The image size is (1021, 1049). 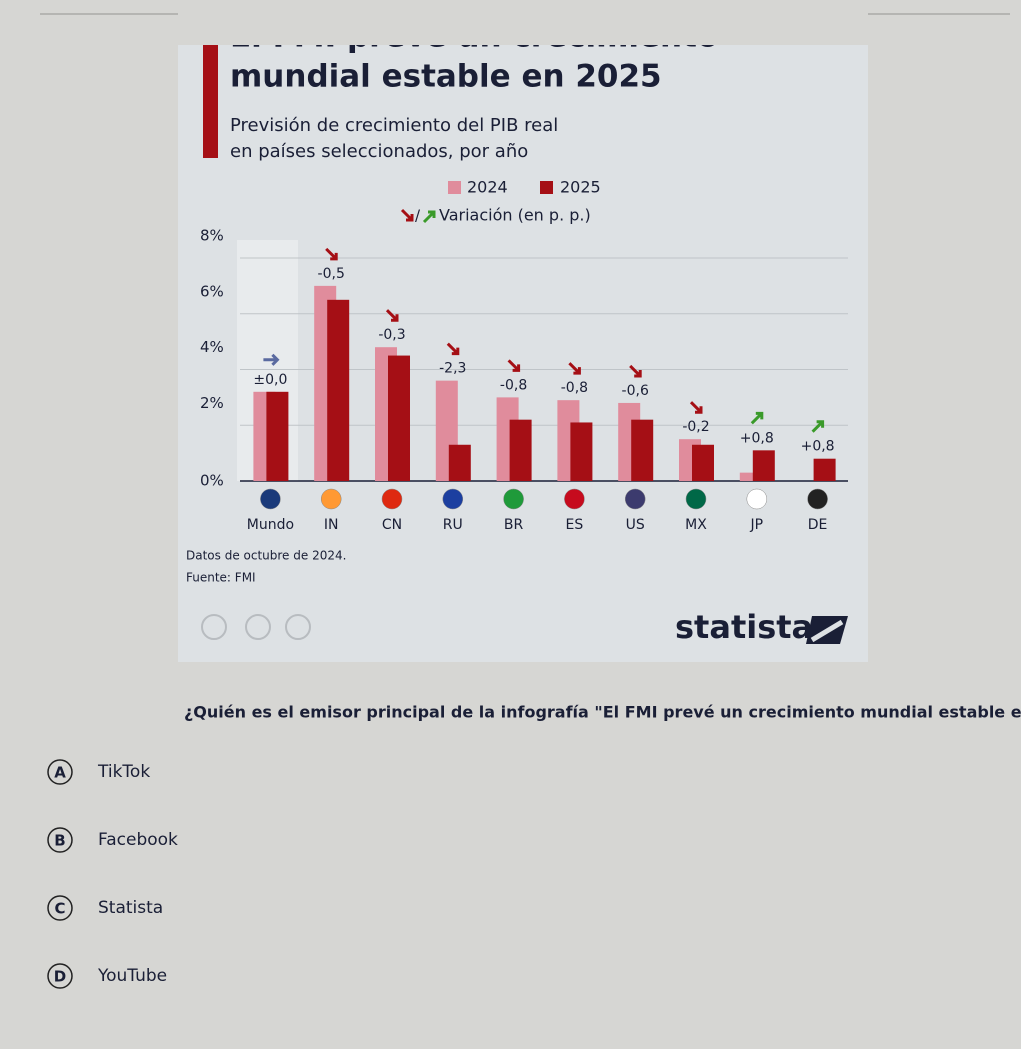 What do you see at coordinates (221, 578) in the screenshot?
I see `source: Fuente: FMI` at bounding box center [221, 578].